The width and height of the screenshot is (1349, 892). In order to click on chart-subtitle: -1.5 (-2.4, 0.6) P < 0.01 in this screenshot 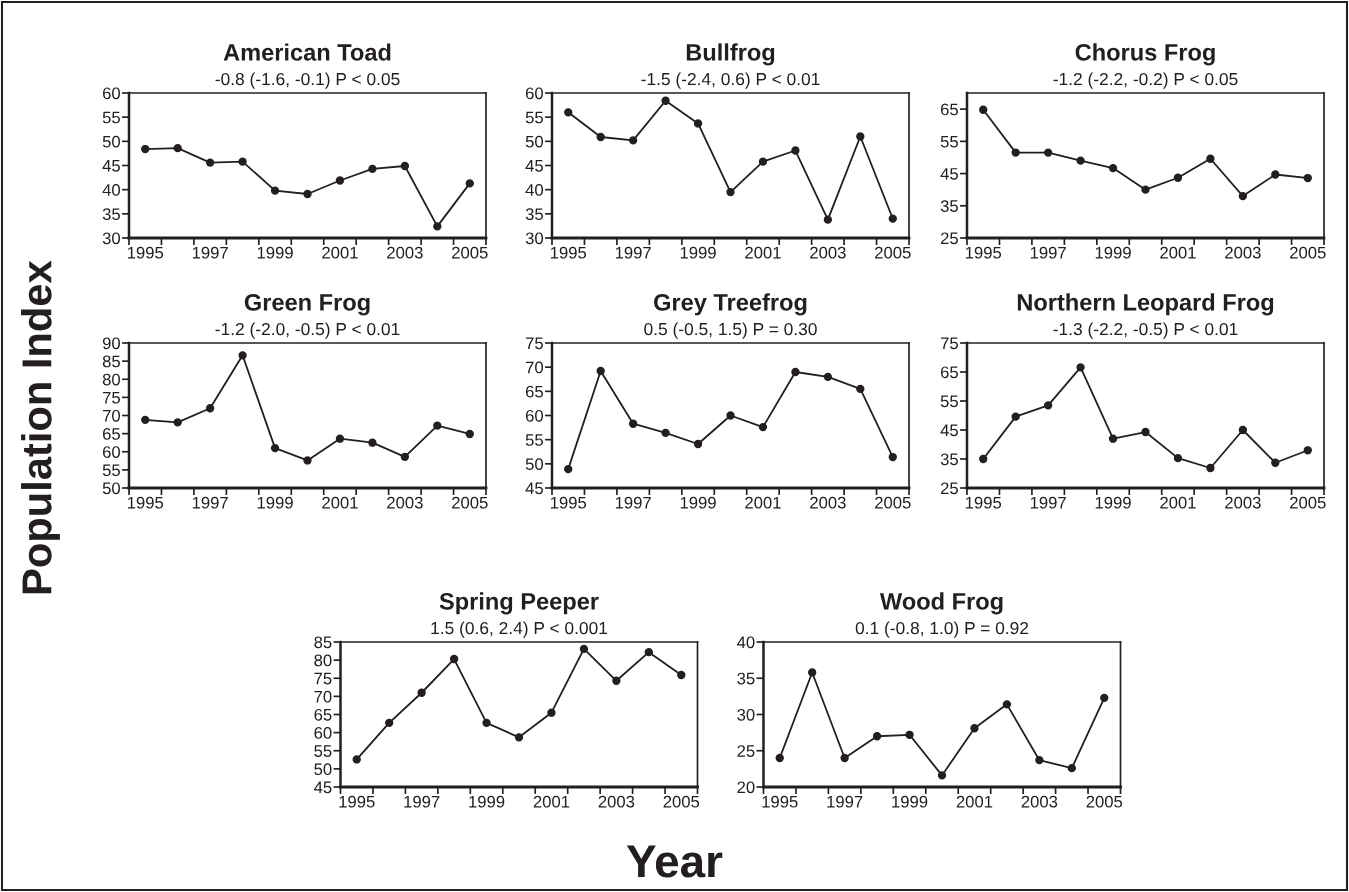, I will do `click(730, 80)`.